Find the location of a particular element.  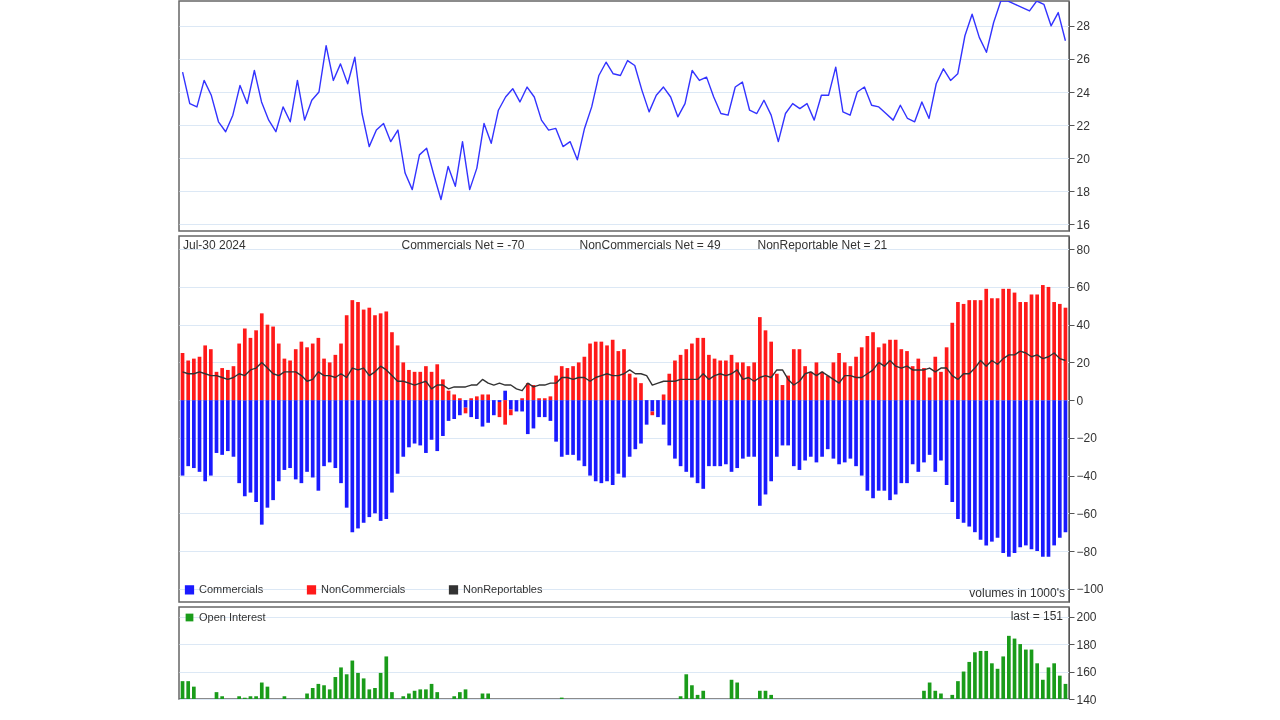

y-tick-label: −80 is located at coordinates (1087, 551).